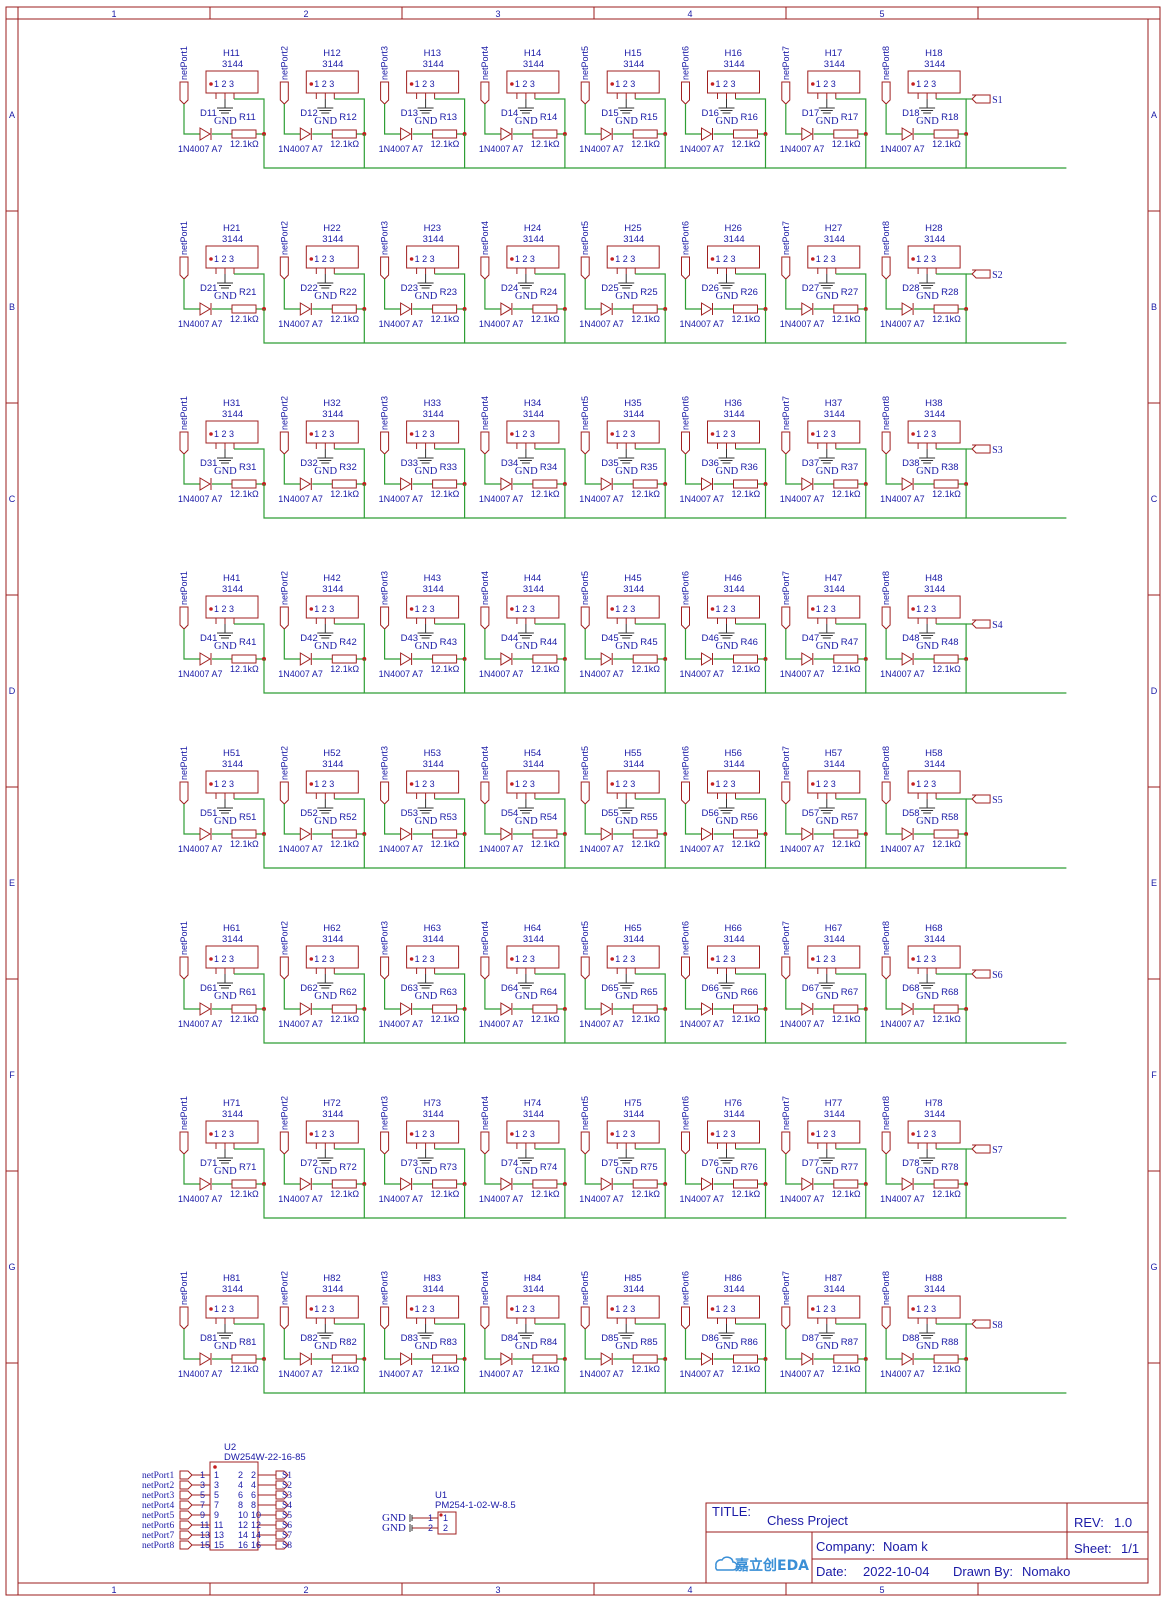 The height and width of the screenshot is (1603, 1169). I want to click on diode-ref: D73, so click(409, 1163).